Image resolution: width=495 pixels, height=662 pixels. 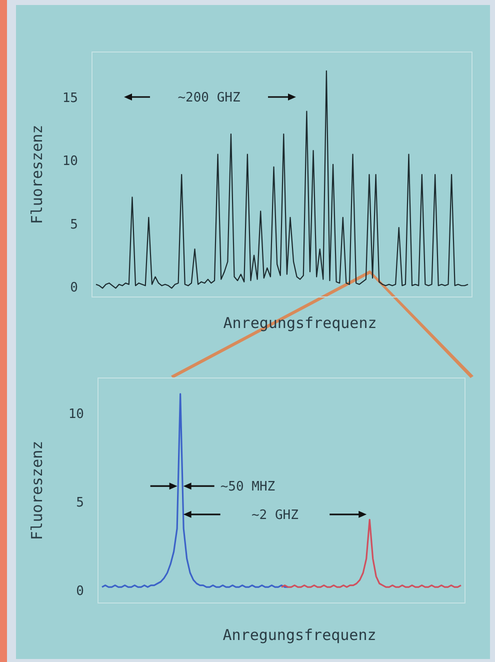 I want to click on annotation: ~2 GHZ, so click(x=275, y=515).